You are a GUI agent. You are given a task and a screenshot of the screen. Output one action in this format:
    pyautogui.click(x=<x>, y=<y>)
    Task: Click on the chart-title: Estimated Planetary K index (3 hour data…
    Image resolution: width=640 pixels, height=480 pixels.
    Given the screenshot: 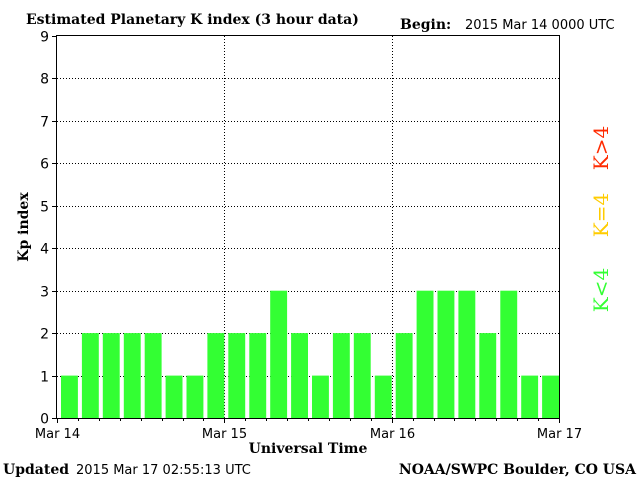 What is the action you would take?
    pyautogui.click(x=192, y=20)
    